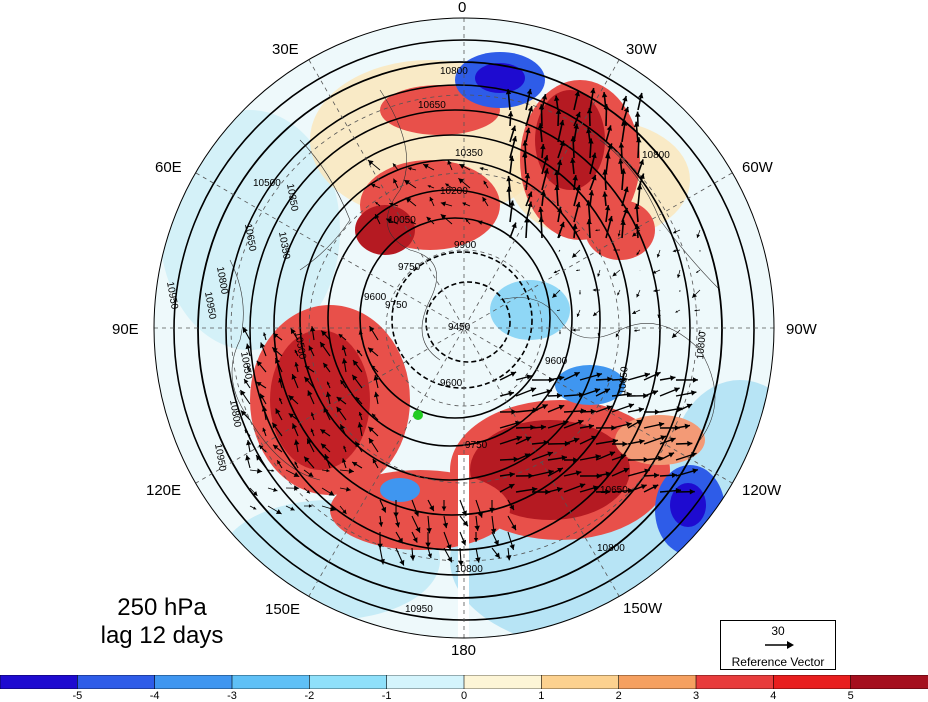  I want to click on contour-label: 10650, so click(614, 490).